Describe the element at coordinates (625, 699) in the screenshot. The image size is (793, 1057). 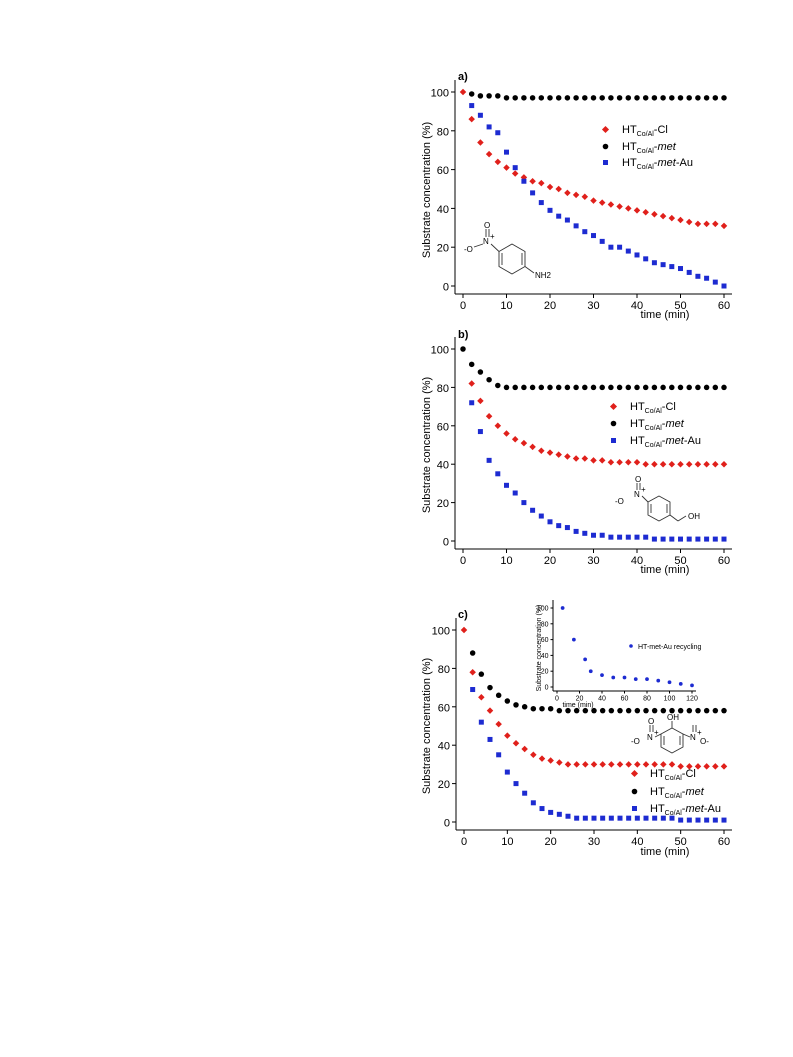
I see `x-tick-label: 60` at that location.